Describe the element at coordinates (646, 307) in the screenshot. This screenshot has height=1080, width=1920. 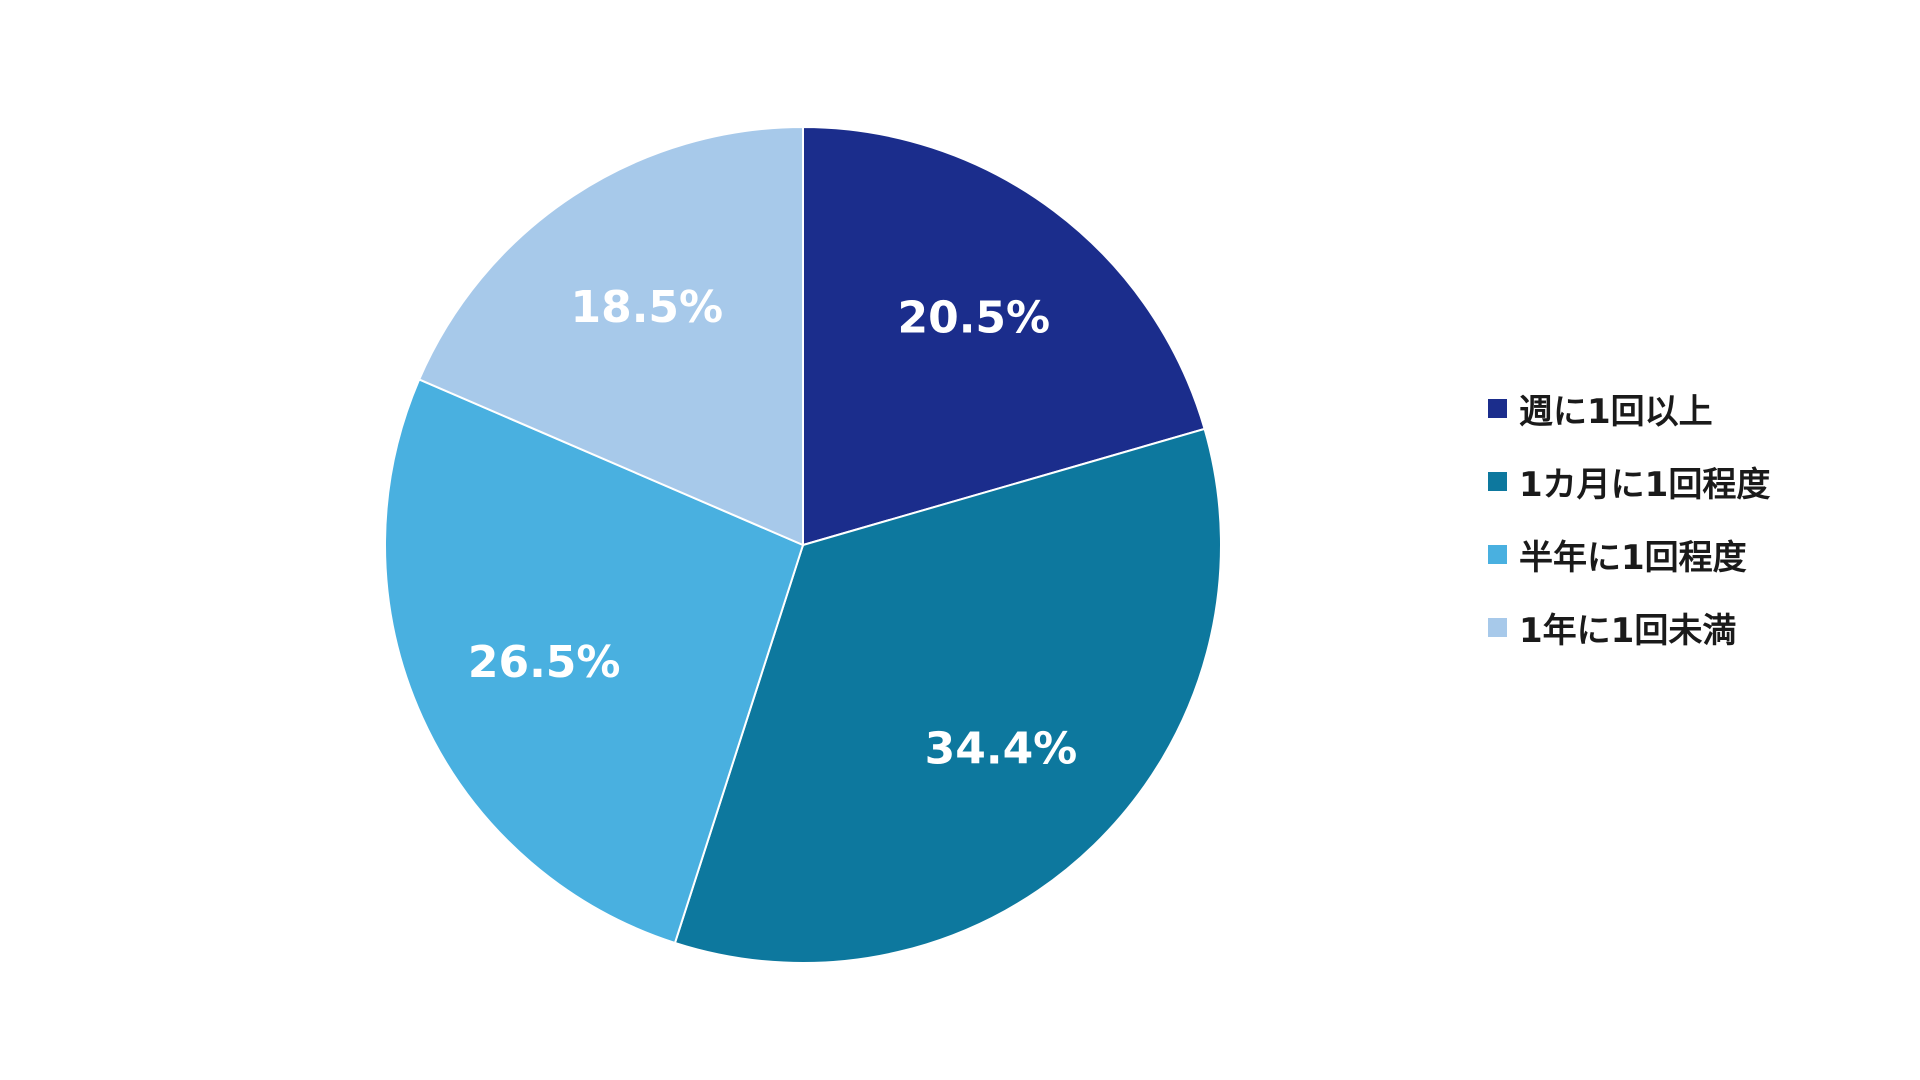
I see `pie-data-label-3: 18.5%` at that location.